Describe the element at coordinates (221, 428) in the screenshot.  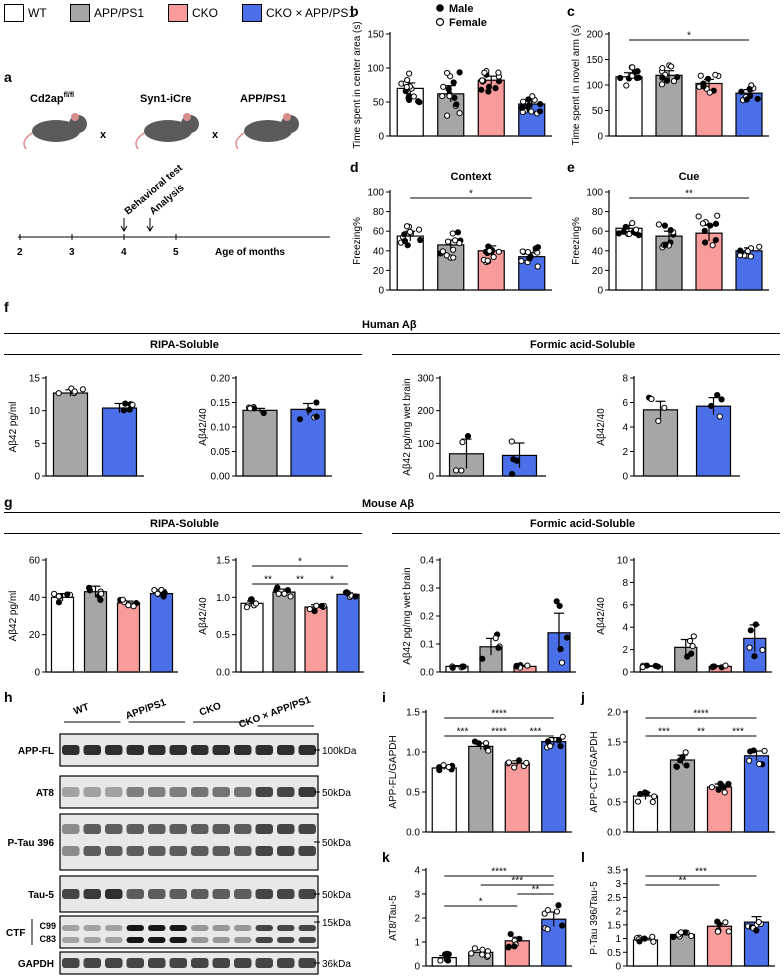
I see `y-tick-label: 0.10` at that location.